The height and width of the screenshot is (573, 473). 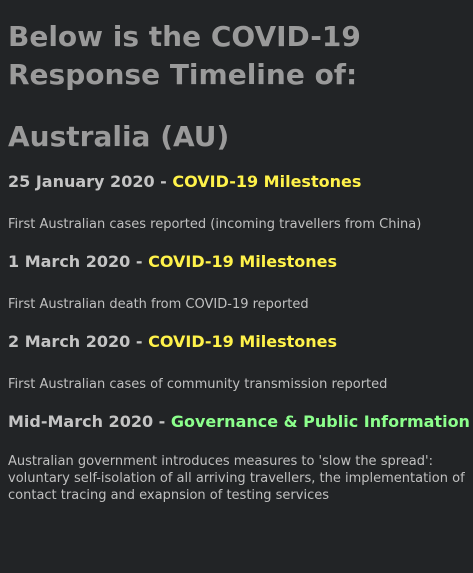 What do you see at coordinates (69, 261) in the screenshot?
I see `entry-date: 1 March 2020` at bounding box center [69, 261].